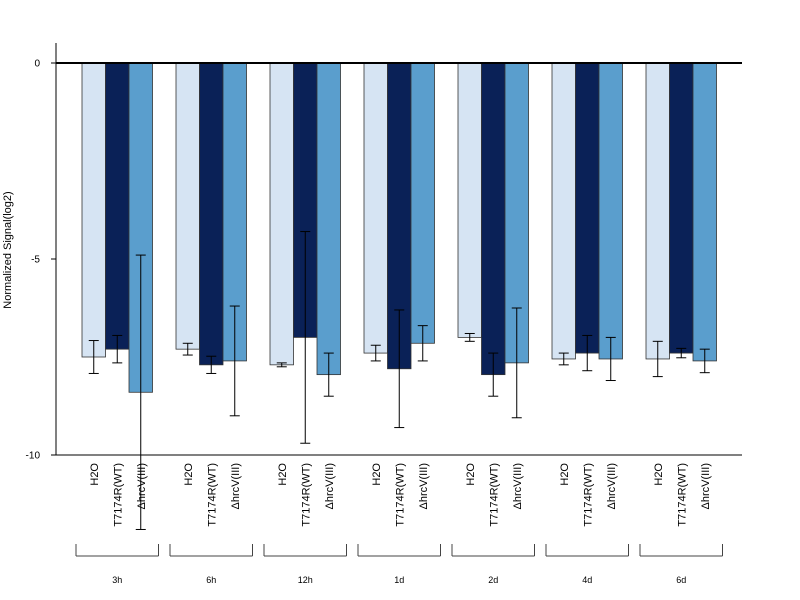 This screenshot has width=800, height=600. What do you see at coordinates (211, 580) in the screenshot?
I see `group-label: 6h` at bounding box center [211, 580].